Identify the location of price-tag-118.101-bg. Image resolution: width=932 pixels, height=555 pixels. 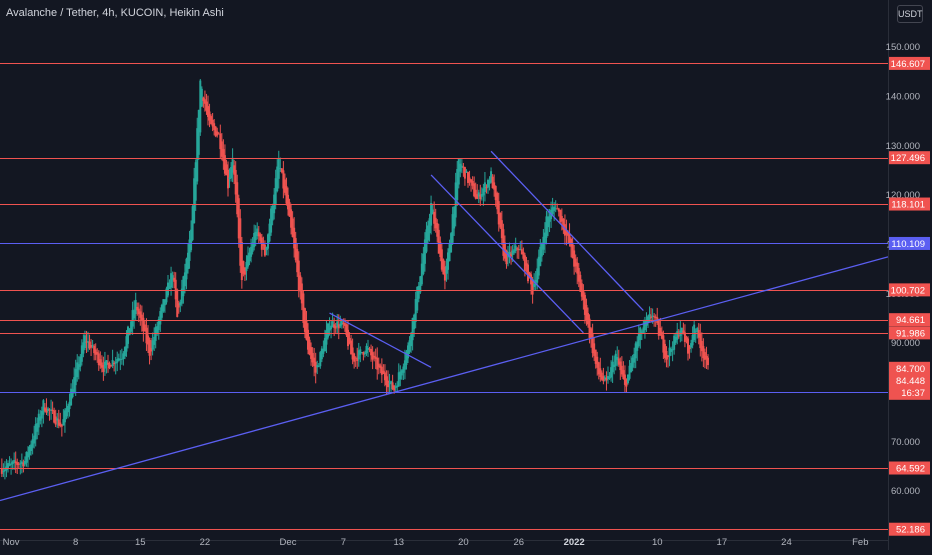
(909, 204).